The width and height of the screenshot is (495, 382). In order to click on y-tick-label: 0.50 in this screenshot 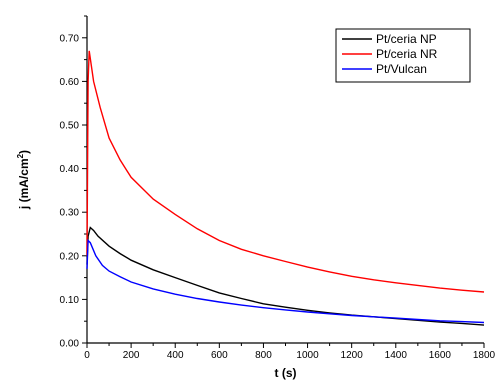, I will do `click(70, 126)`.